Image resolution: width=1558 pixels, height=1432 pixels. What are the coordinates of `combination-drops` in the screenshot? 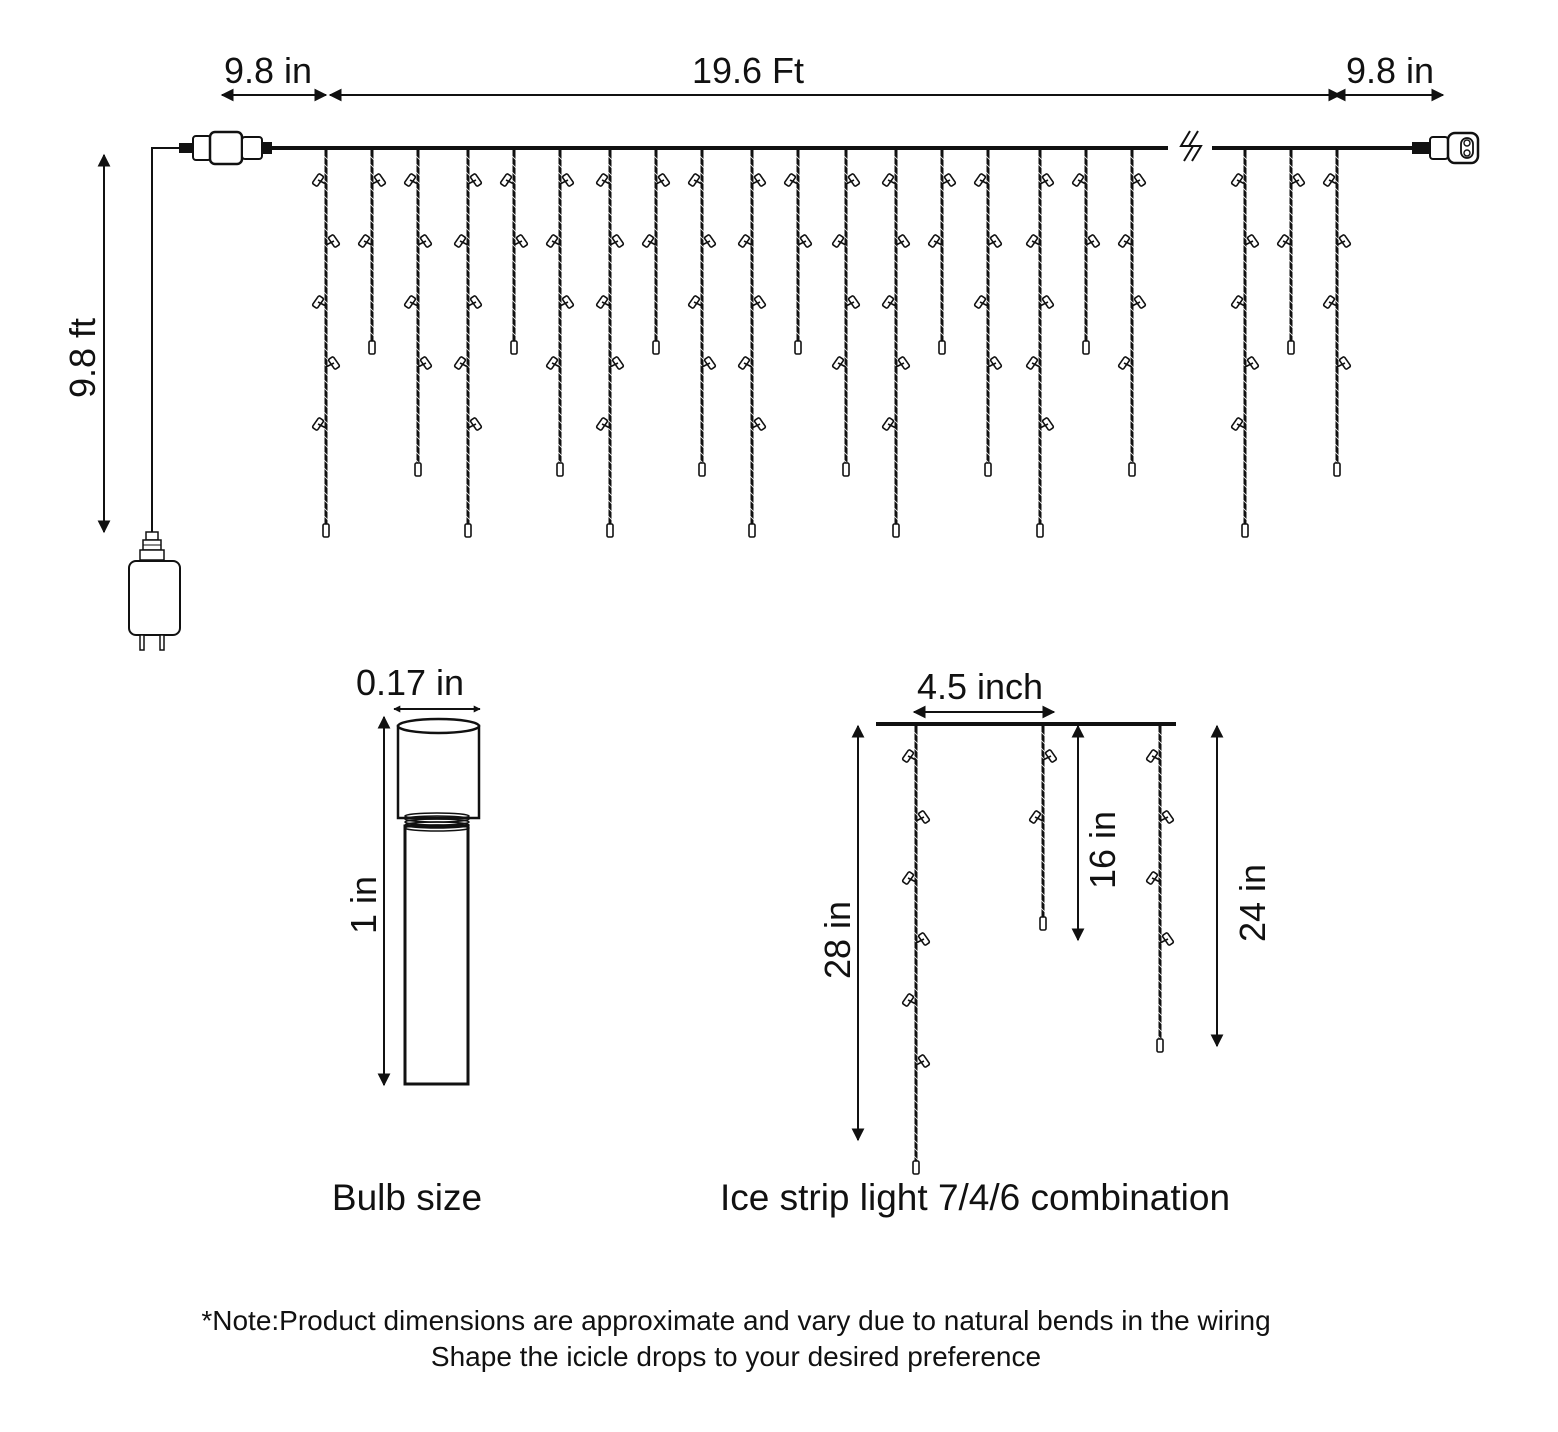 It's located at (1038, 950).